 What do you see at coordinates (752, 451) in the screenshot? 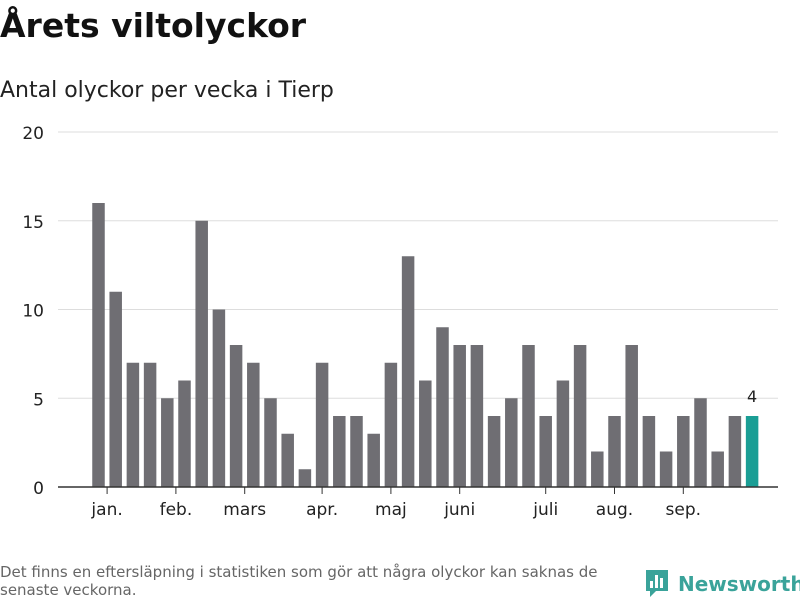
I see `bar-highlight` at bounding box center [752, 451].